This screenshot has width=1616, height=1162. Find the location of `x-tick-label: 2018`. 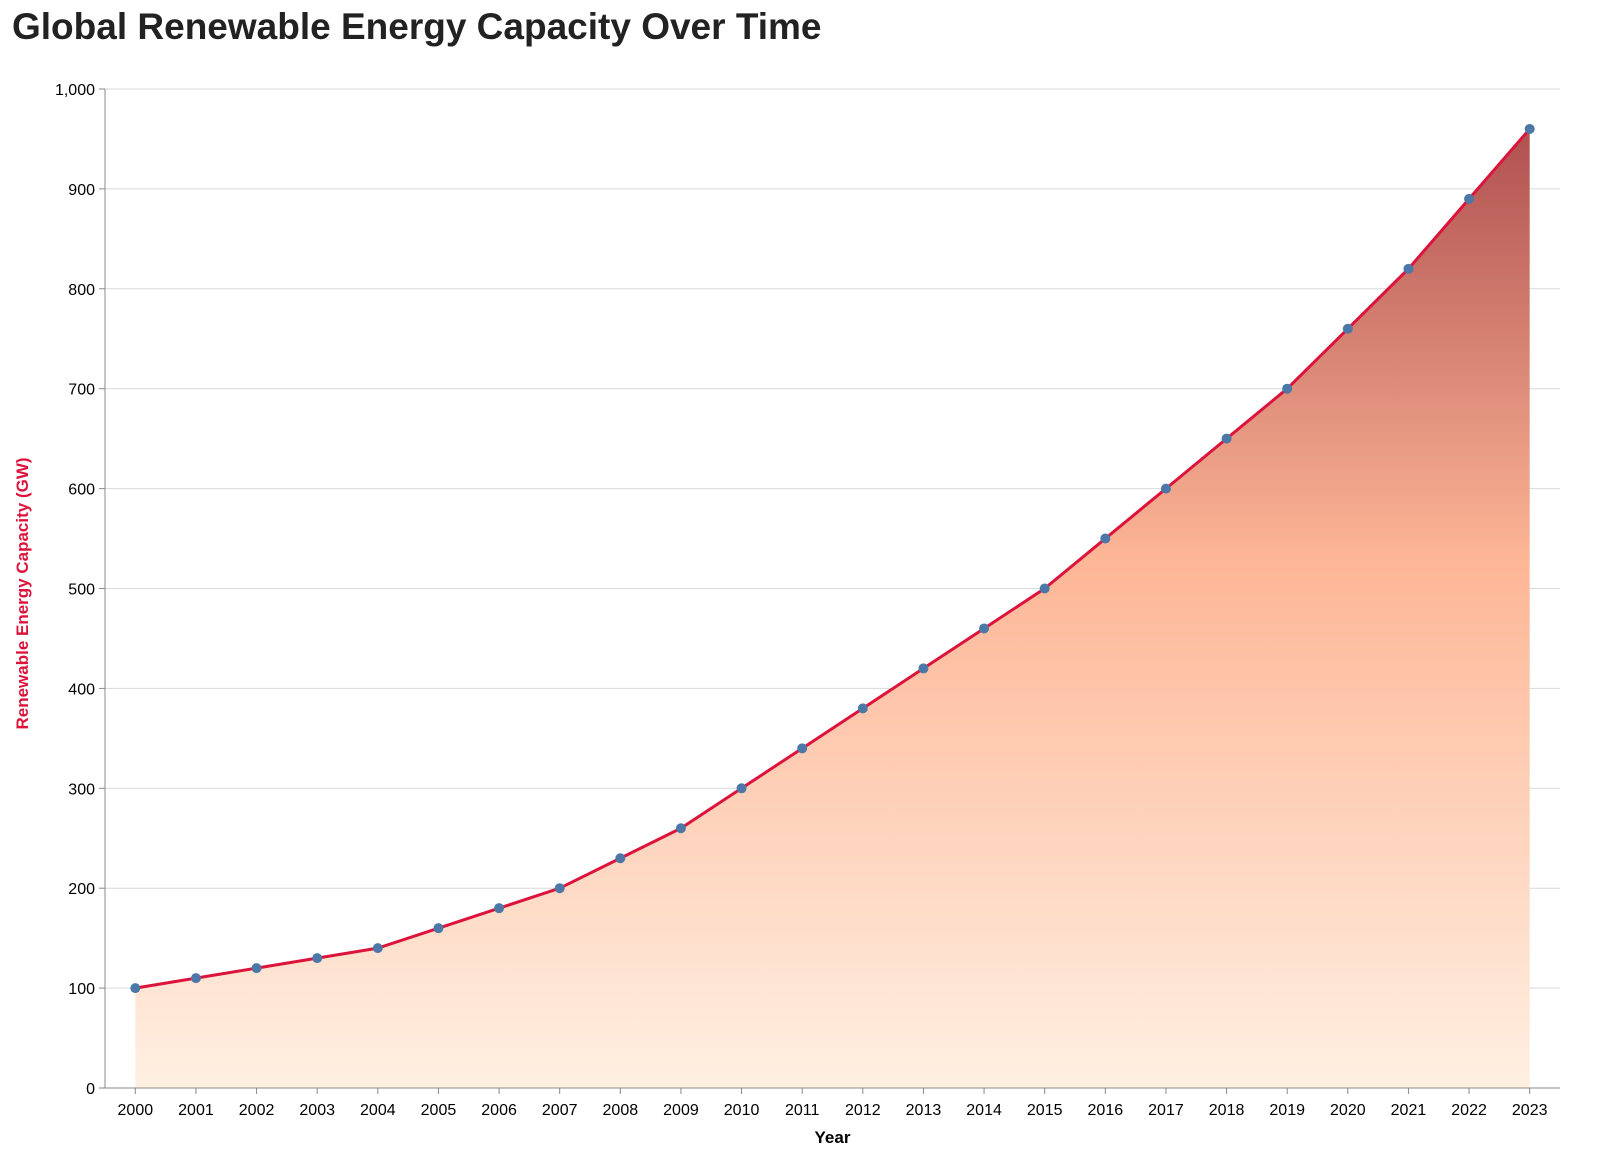

x-tick-label: 2018 is located at coordinates (1227, 1110).